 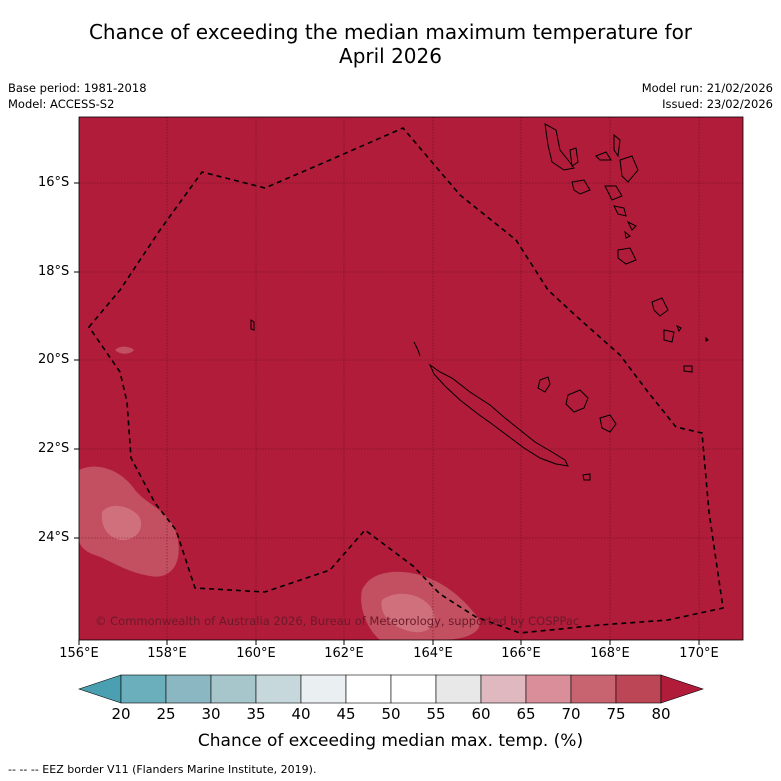 I want to click on lat-label-20s: 20°S, so click(x=54, y=359).